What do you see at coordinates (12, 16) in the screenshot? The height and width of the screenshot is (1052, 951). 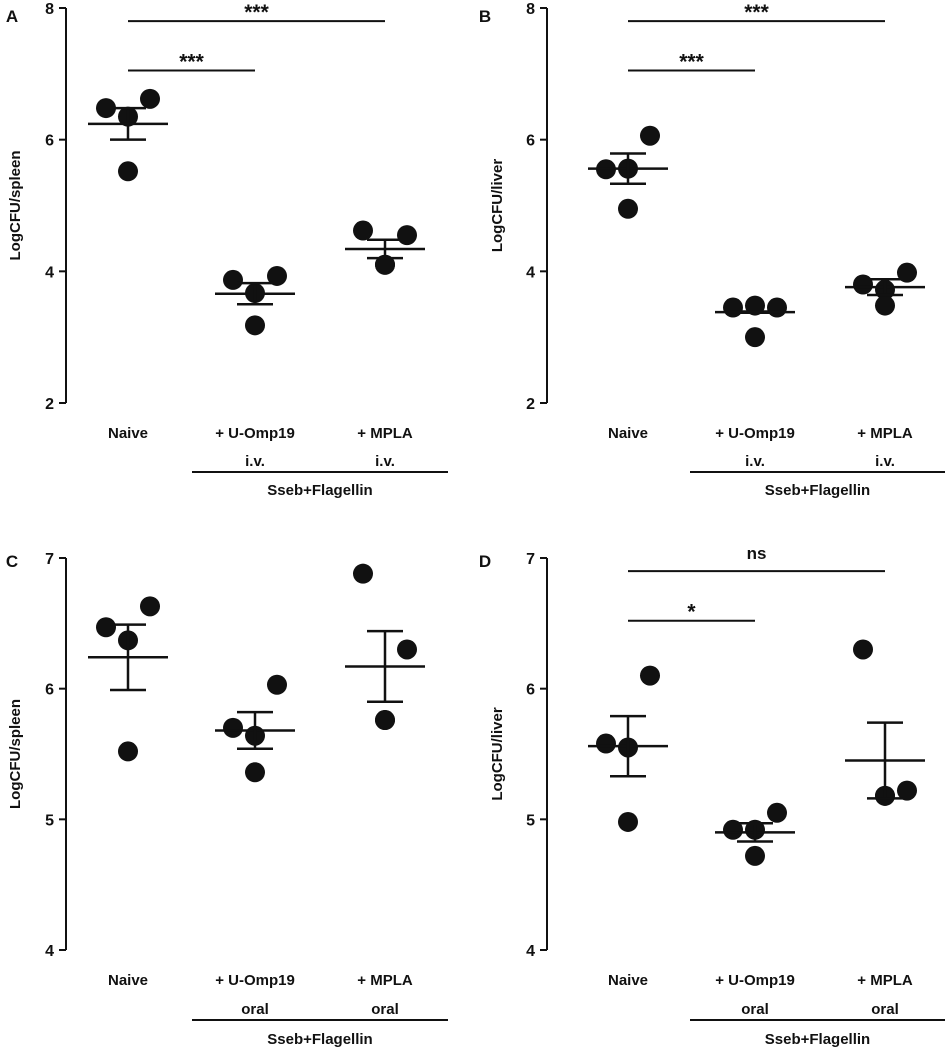 I see `panel-letter: A` at bounding box center [12, 16].